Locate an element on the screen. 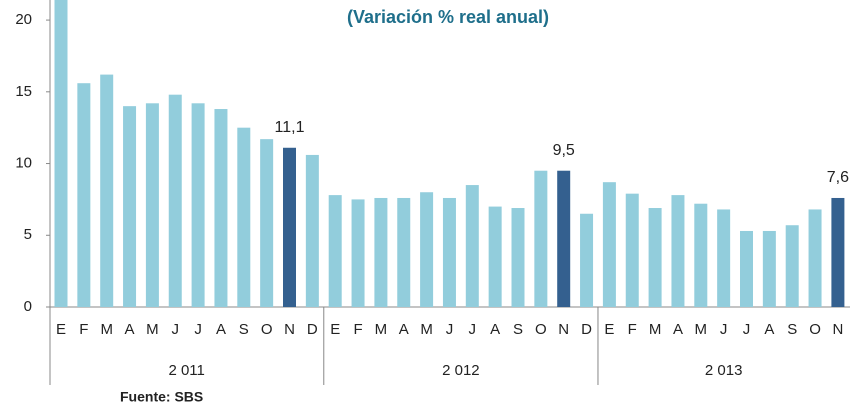 The width and height of the screenshot is (852, 411). source-note: Fuente: SBS is located at coordinates (161, 397).